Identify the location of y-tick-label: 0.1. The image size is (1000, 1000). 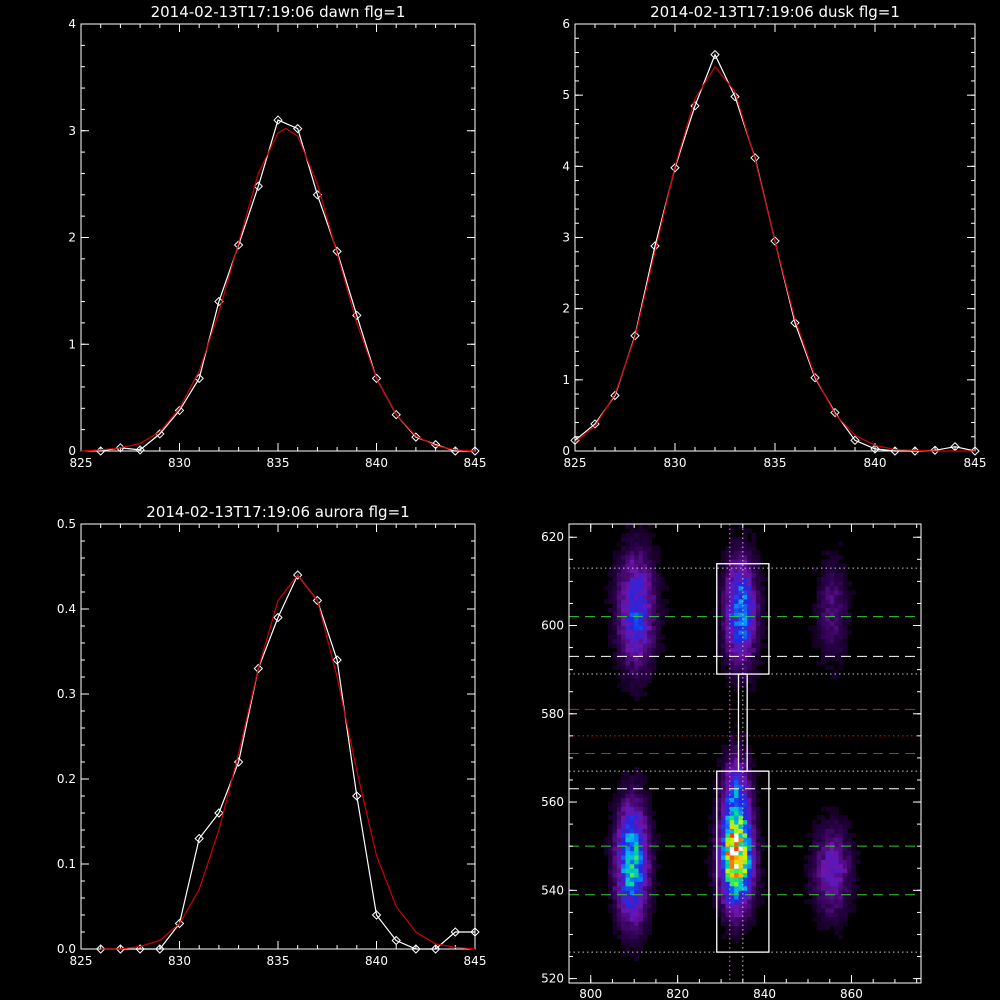
(66, 864).